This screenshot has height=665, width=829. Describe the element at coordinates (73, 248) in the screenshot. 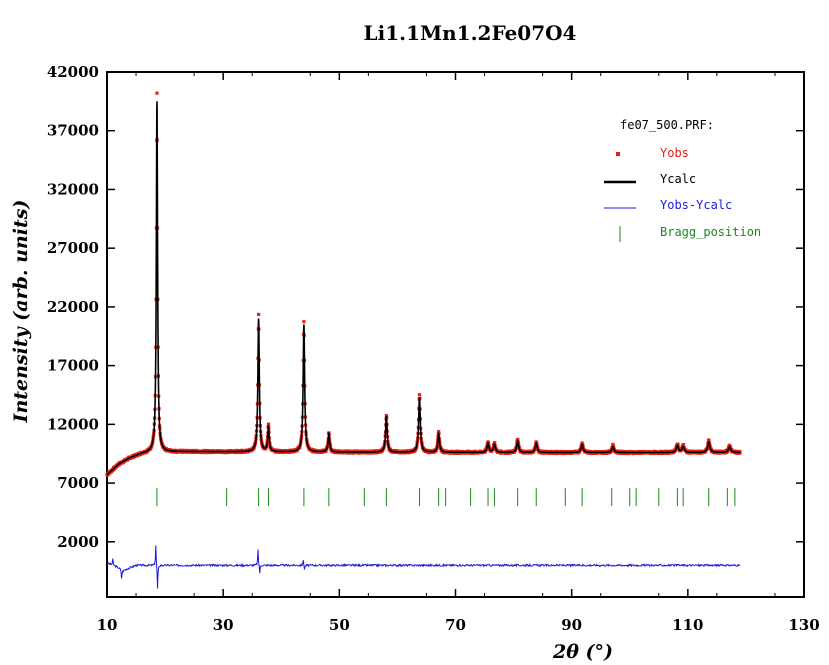

I see `y-tick-label: 27000` at that location.